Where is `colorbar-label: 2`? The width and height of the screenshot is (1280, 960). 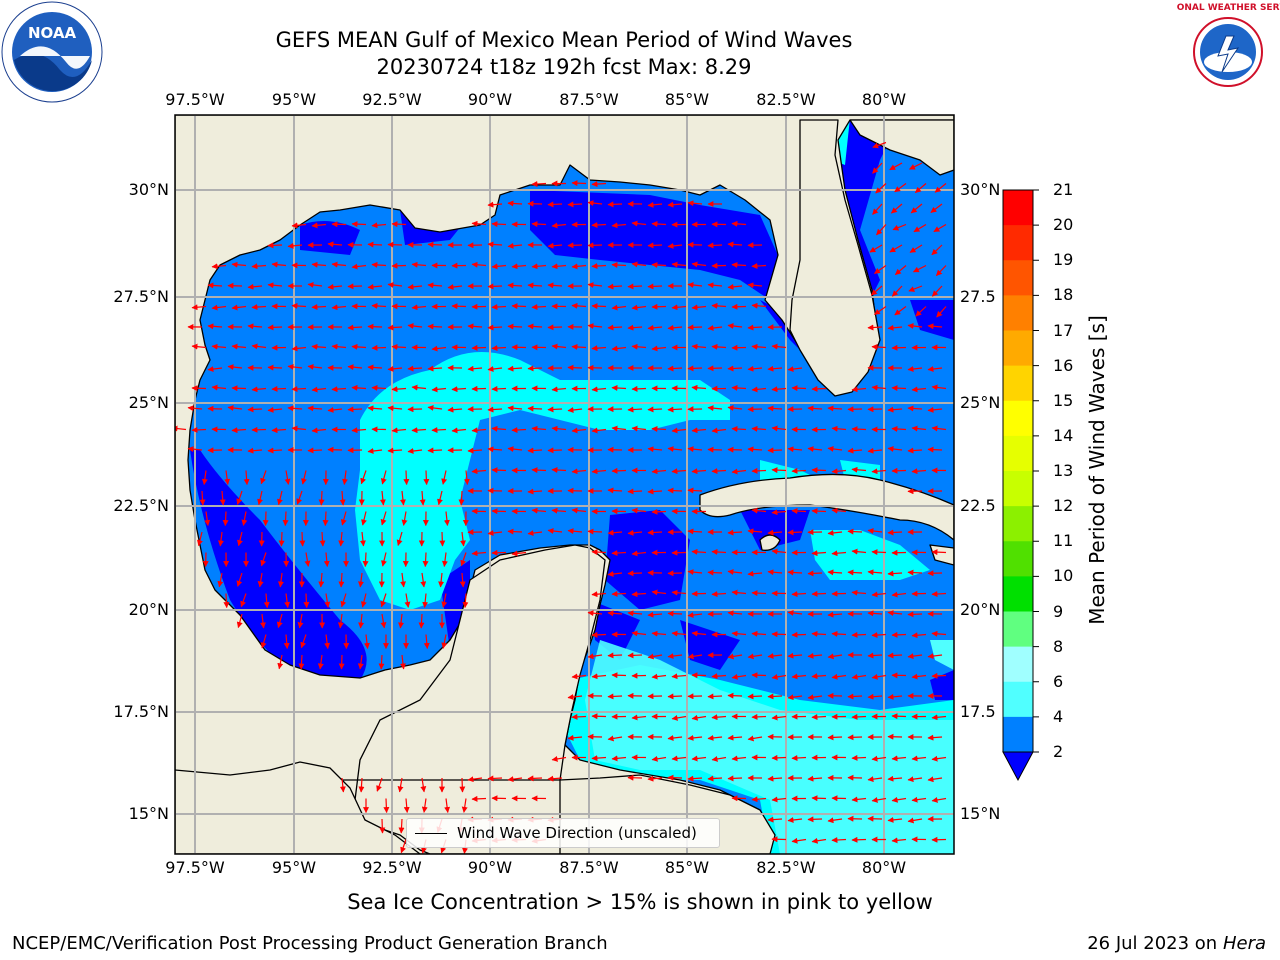
colorbar-label: 2 is located at coordinates (1058, 751).